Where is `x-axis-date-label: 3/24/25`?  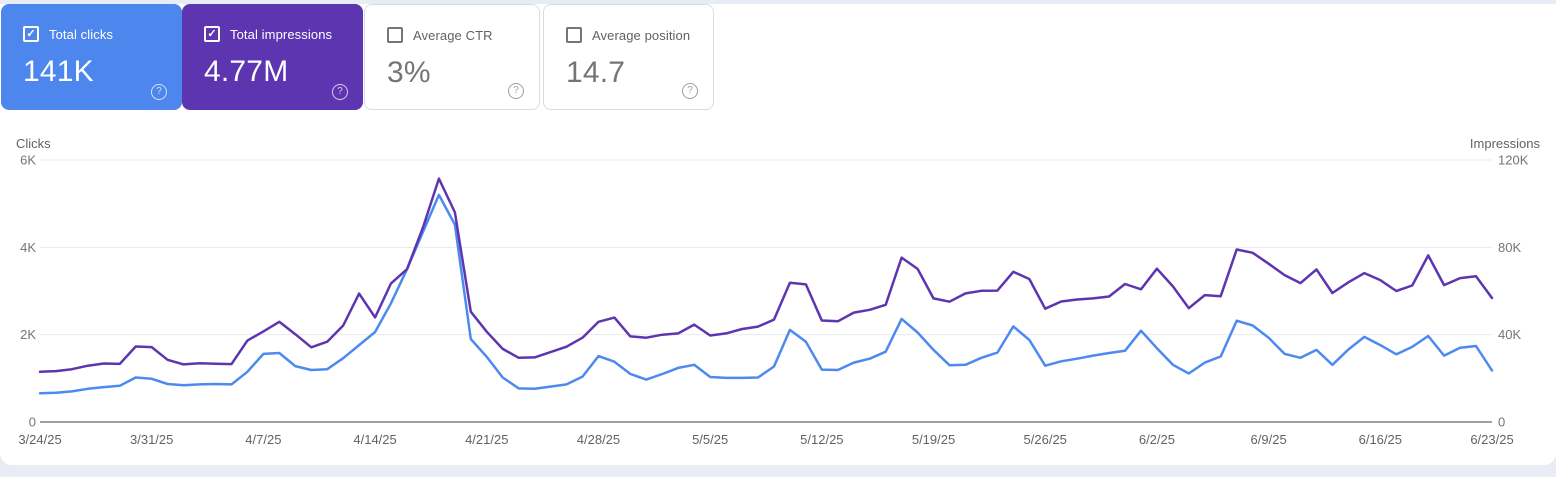
x-axis-date-label: 3/24/25 is located at coordinates (39, 439).